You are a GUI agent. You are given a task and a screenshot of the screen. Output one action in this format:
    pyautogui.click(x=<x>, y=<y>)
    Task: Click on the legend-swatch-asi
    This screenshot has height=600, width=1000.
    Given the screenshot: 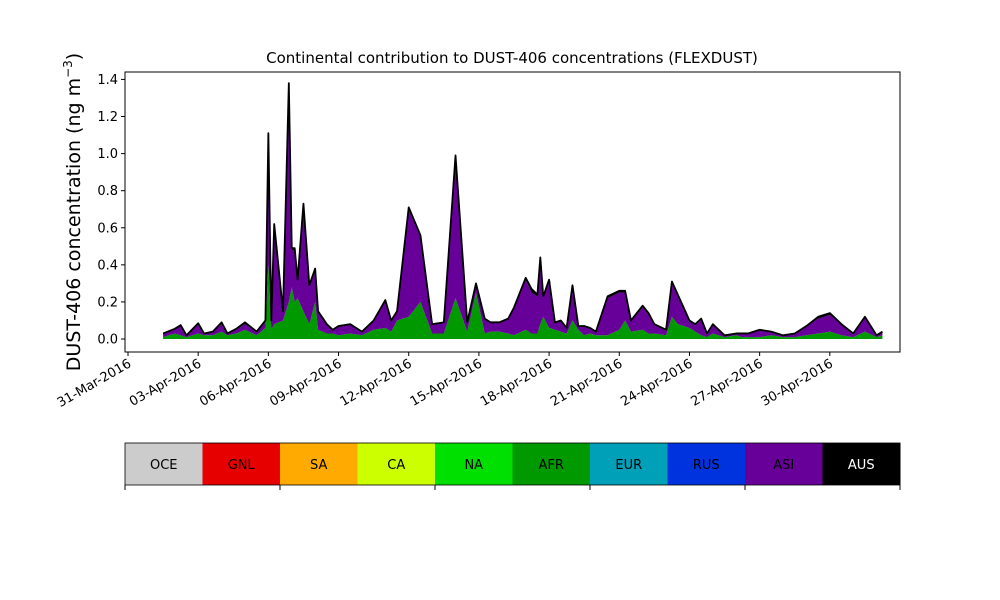 What is the action you would take?
    pyautogui.click(x=784, y=464)
    